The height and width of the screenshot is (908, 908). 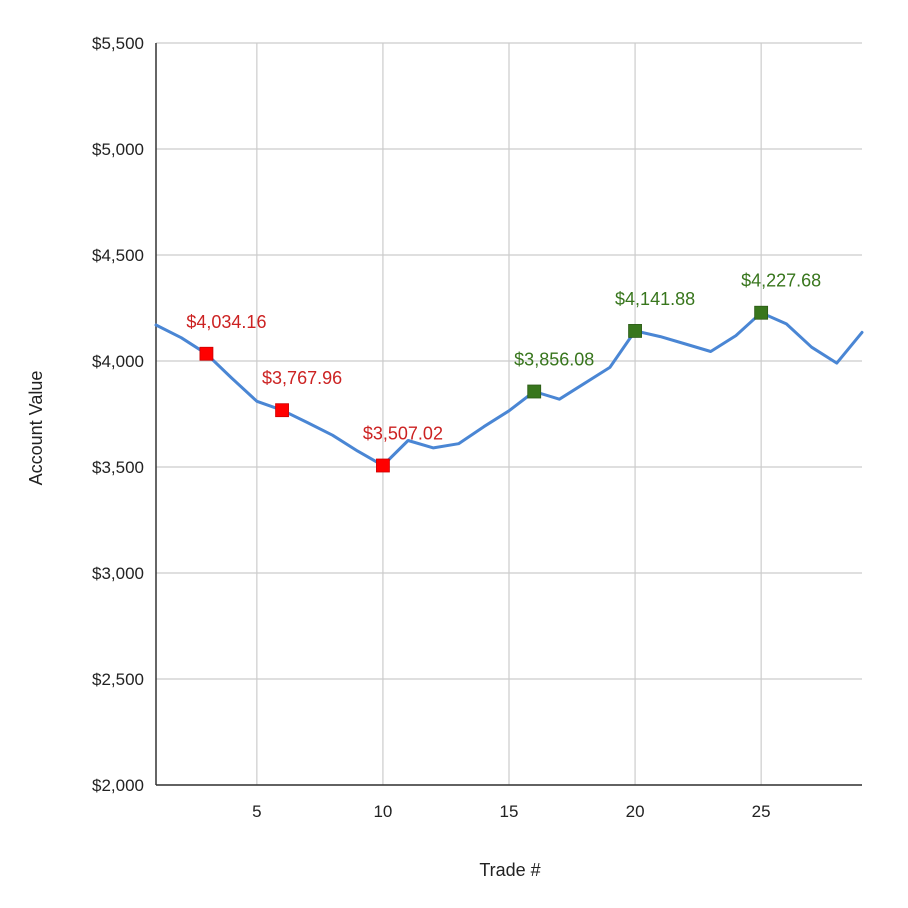 What do you see at coordinates (256, 811) in the screenshot?
I see `x-tick-label: 5` at bounding box center [256, 811].